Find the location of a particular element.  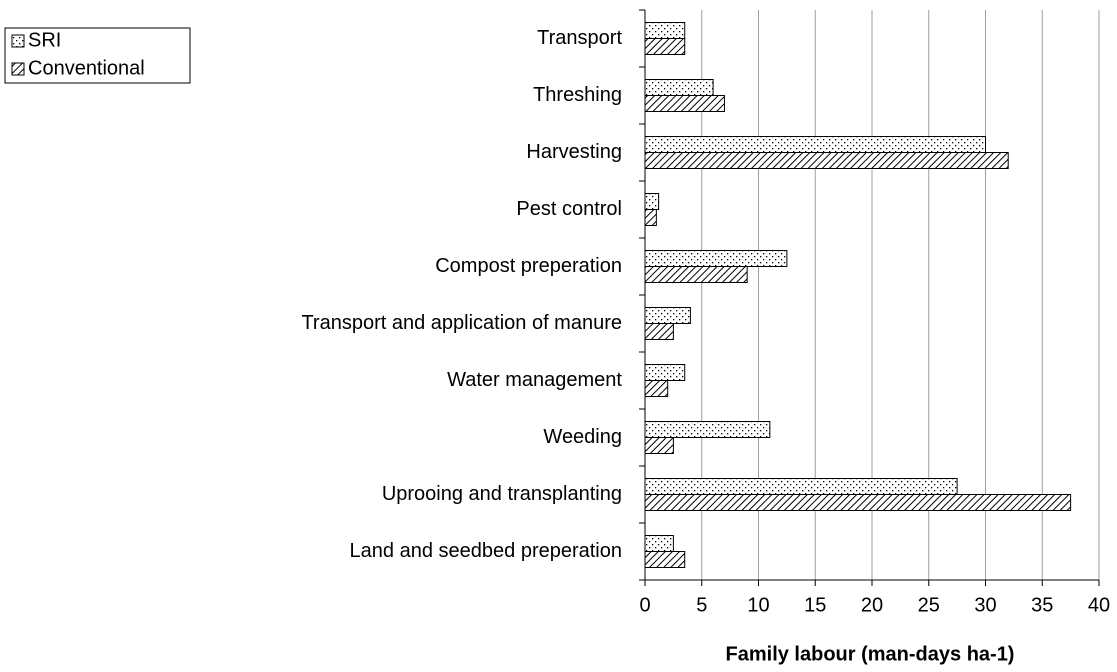

y-tick-label: Harvesting is located at coordinates (574, 152).